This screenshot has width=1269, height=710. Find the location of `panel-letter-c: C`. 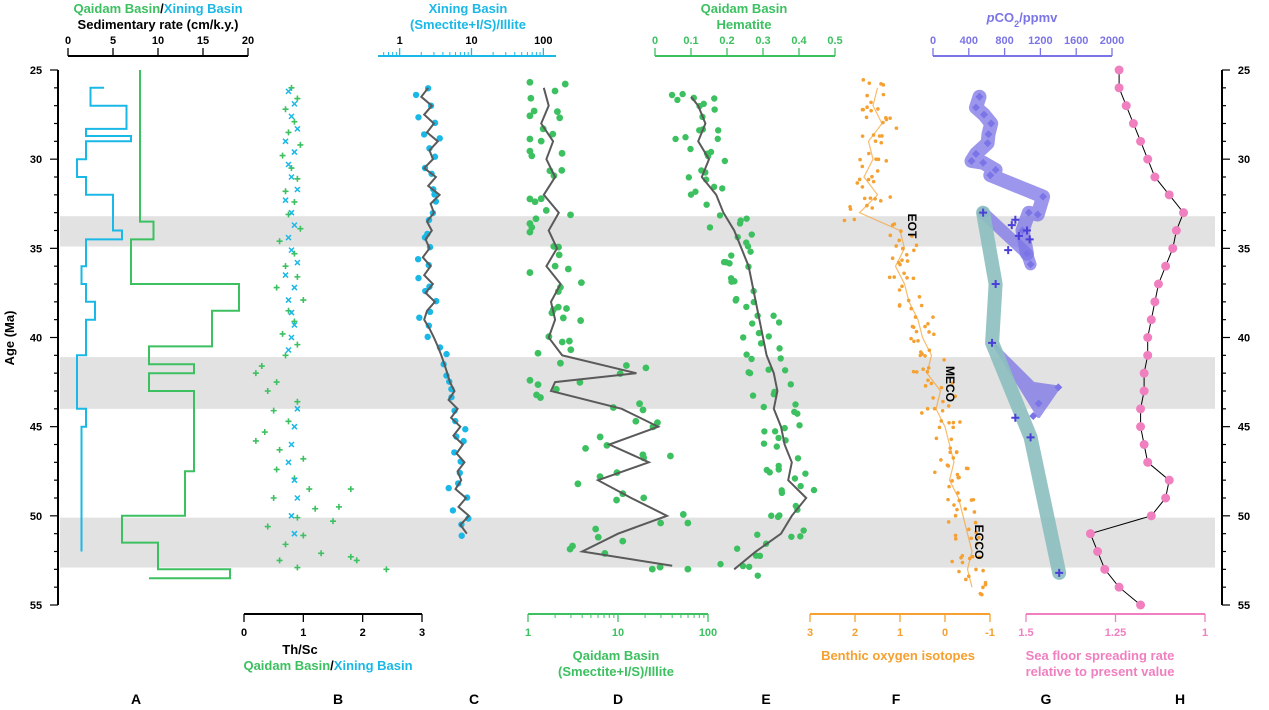

panel-letter-c: C is located at coordinates (474, 699).